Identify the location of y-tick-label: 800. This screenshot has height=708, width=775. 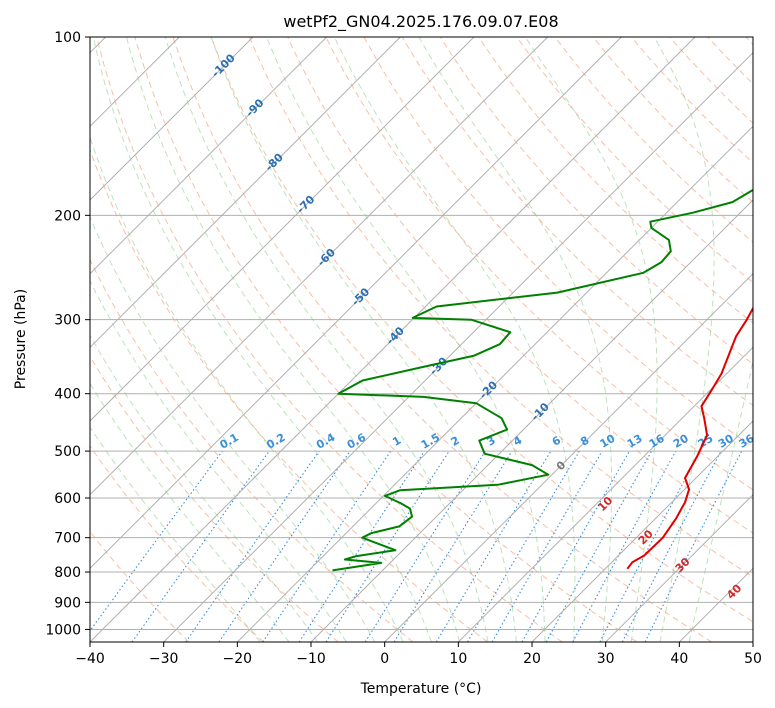
(67, 573).